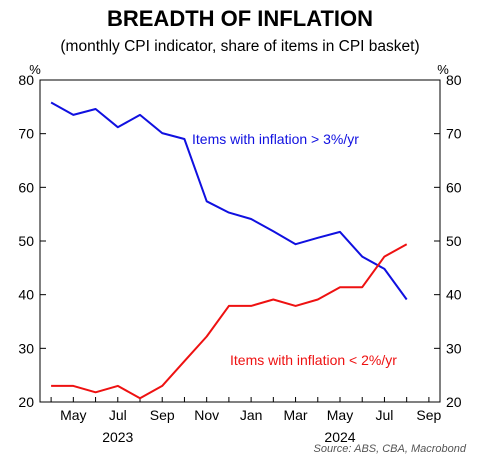 This screenshot has height=460, width=480. Describe the element at coordinates (26, 187) in the screenshot. I see `y-tick-label-left: 60` at that location.